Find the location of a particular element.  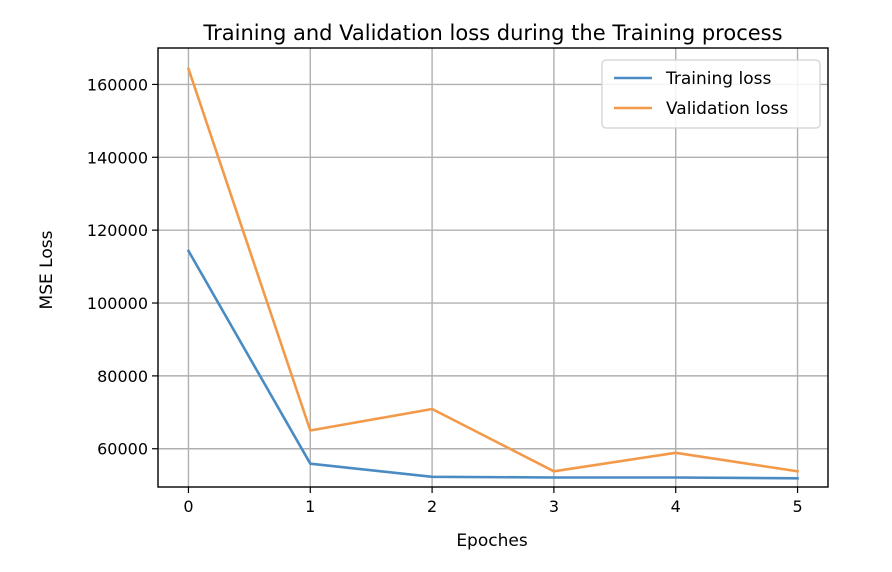

y-axis-label: MSE Loss is located at coordinates (47, 269).